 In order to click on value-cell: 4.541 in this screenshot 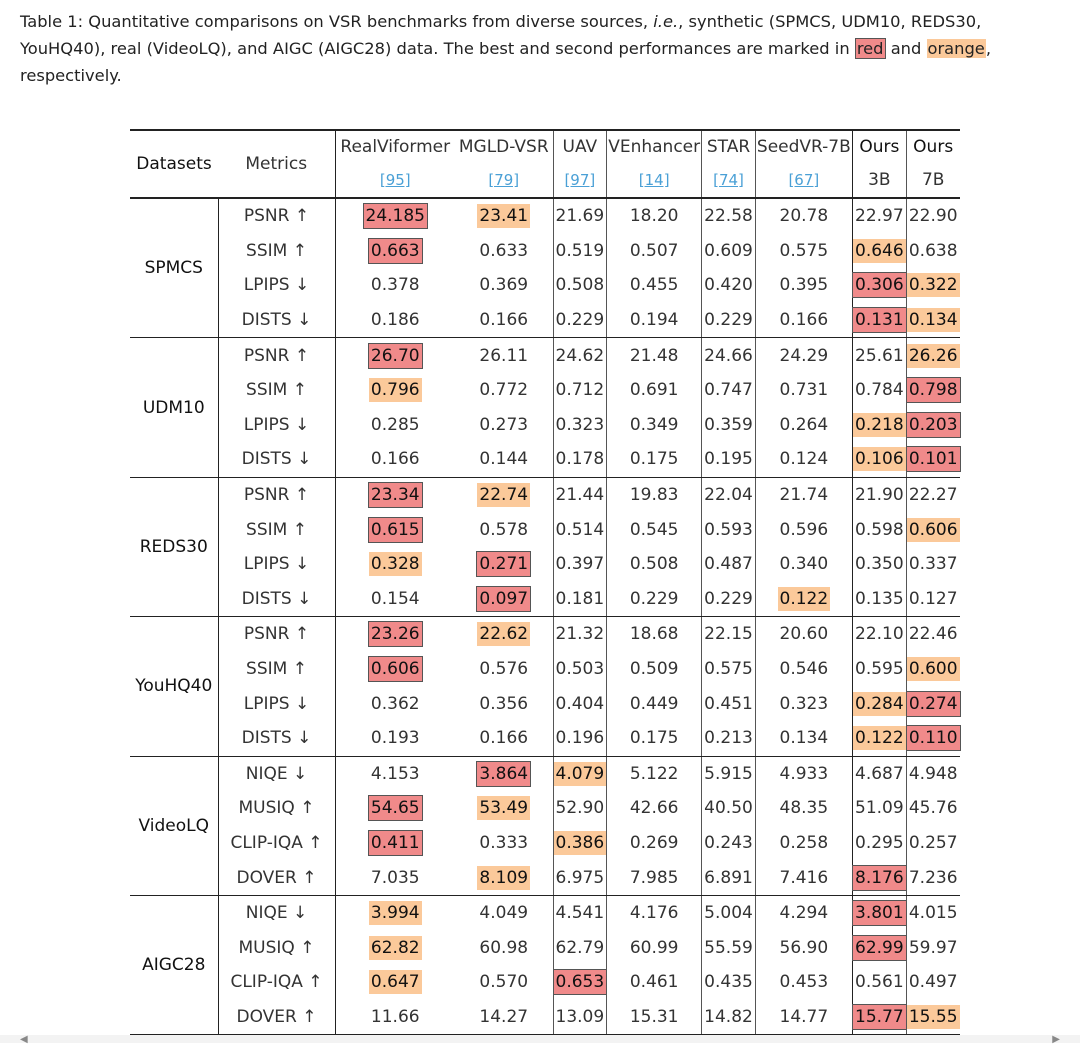, I will do `click(580, 913)`.